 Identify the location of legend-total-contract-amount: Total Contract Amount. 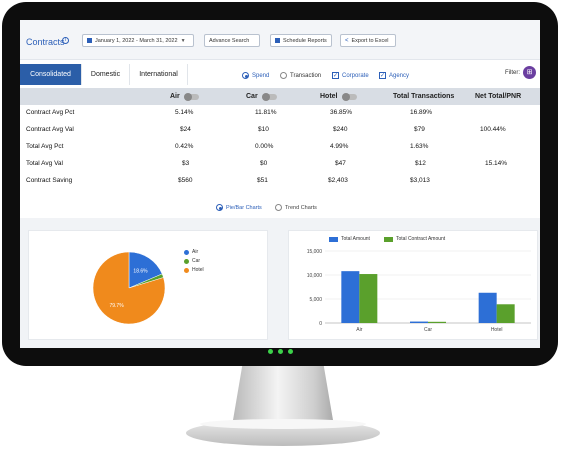
(414, 239).